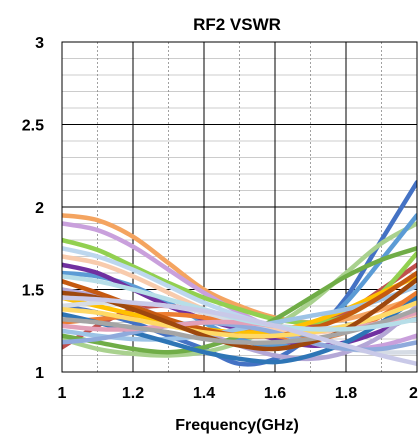 The width and height of the screenshot is (420, 442). I want to click on x-tick-label: 1.4, so click(204, 393).